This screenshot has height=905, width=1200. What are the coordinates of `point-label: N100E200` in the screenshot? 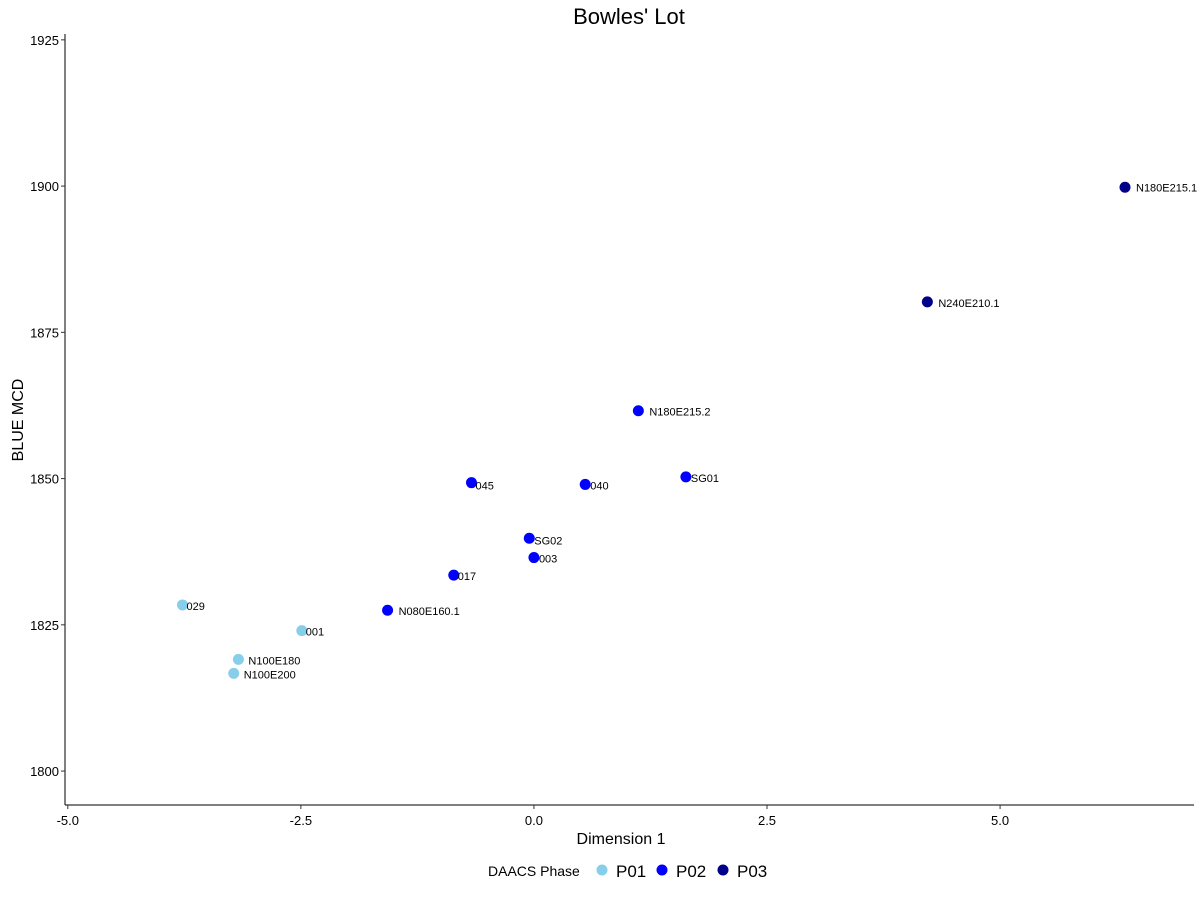 It's located at (270, 675).